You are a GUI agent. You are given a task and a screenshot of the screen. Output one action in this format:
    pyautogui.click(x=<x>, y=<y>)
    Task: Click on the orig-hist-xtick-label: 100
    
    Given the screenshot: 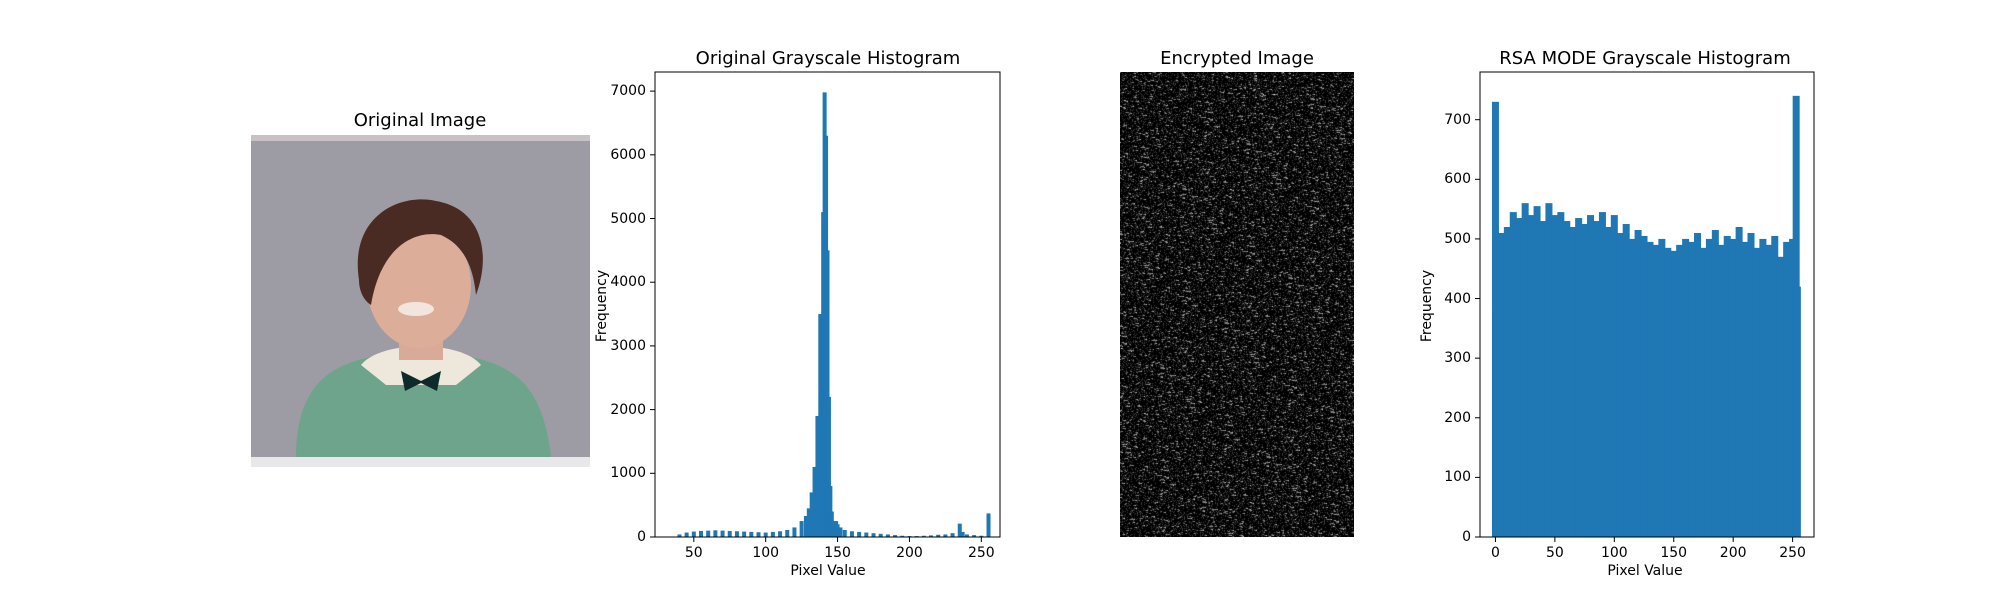 What is the action you would take?
    pyautogui.click(x=766, y=553)
    